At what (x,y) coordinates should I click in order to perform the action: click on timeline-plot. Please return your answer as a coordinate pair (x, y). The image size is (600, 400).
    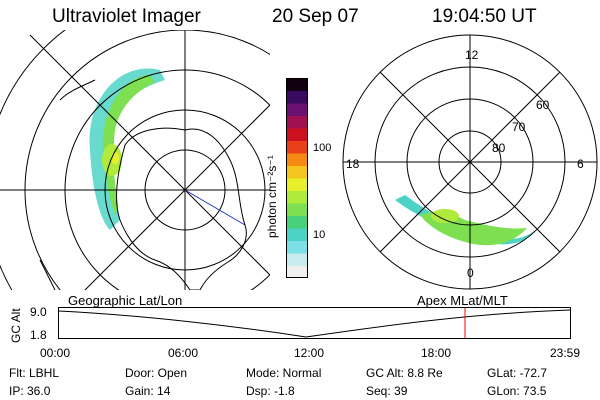
    Looking at the image, I should click on (314, 323).